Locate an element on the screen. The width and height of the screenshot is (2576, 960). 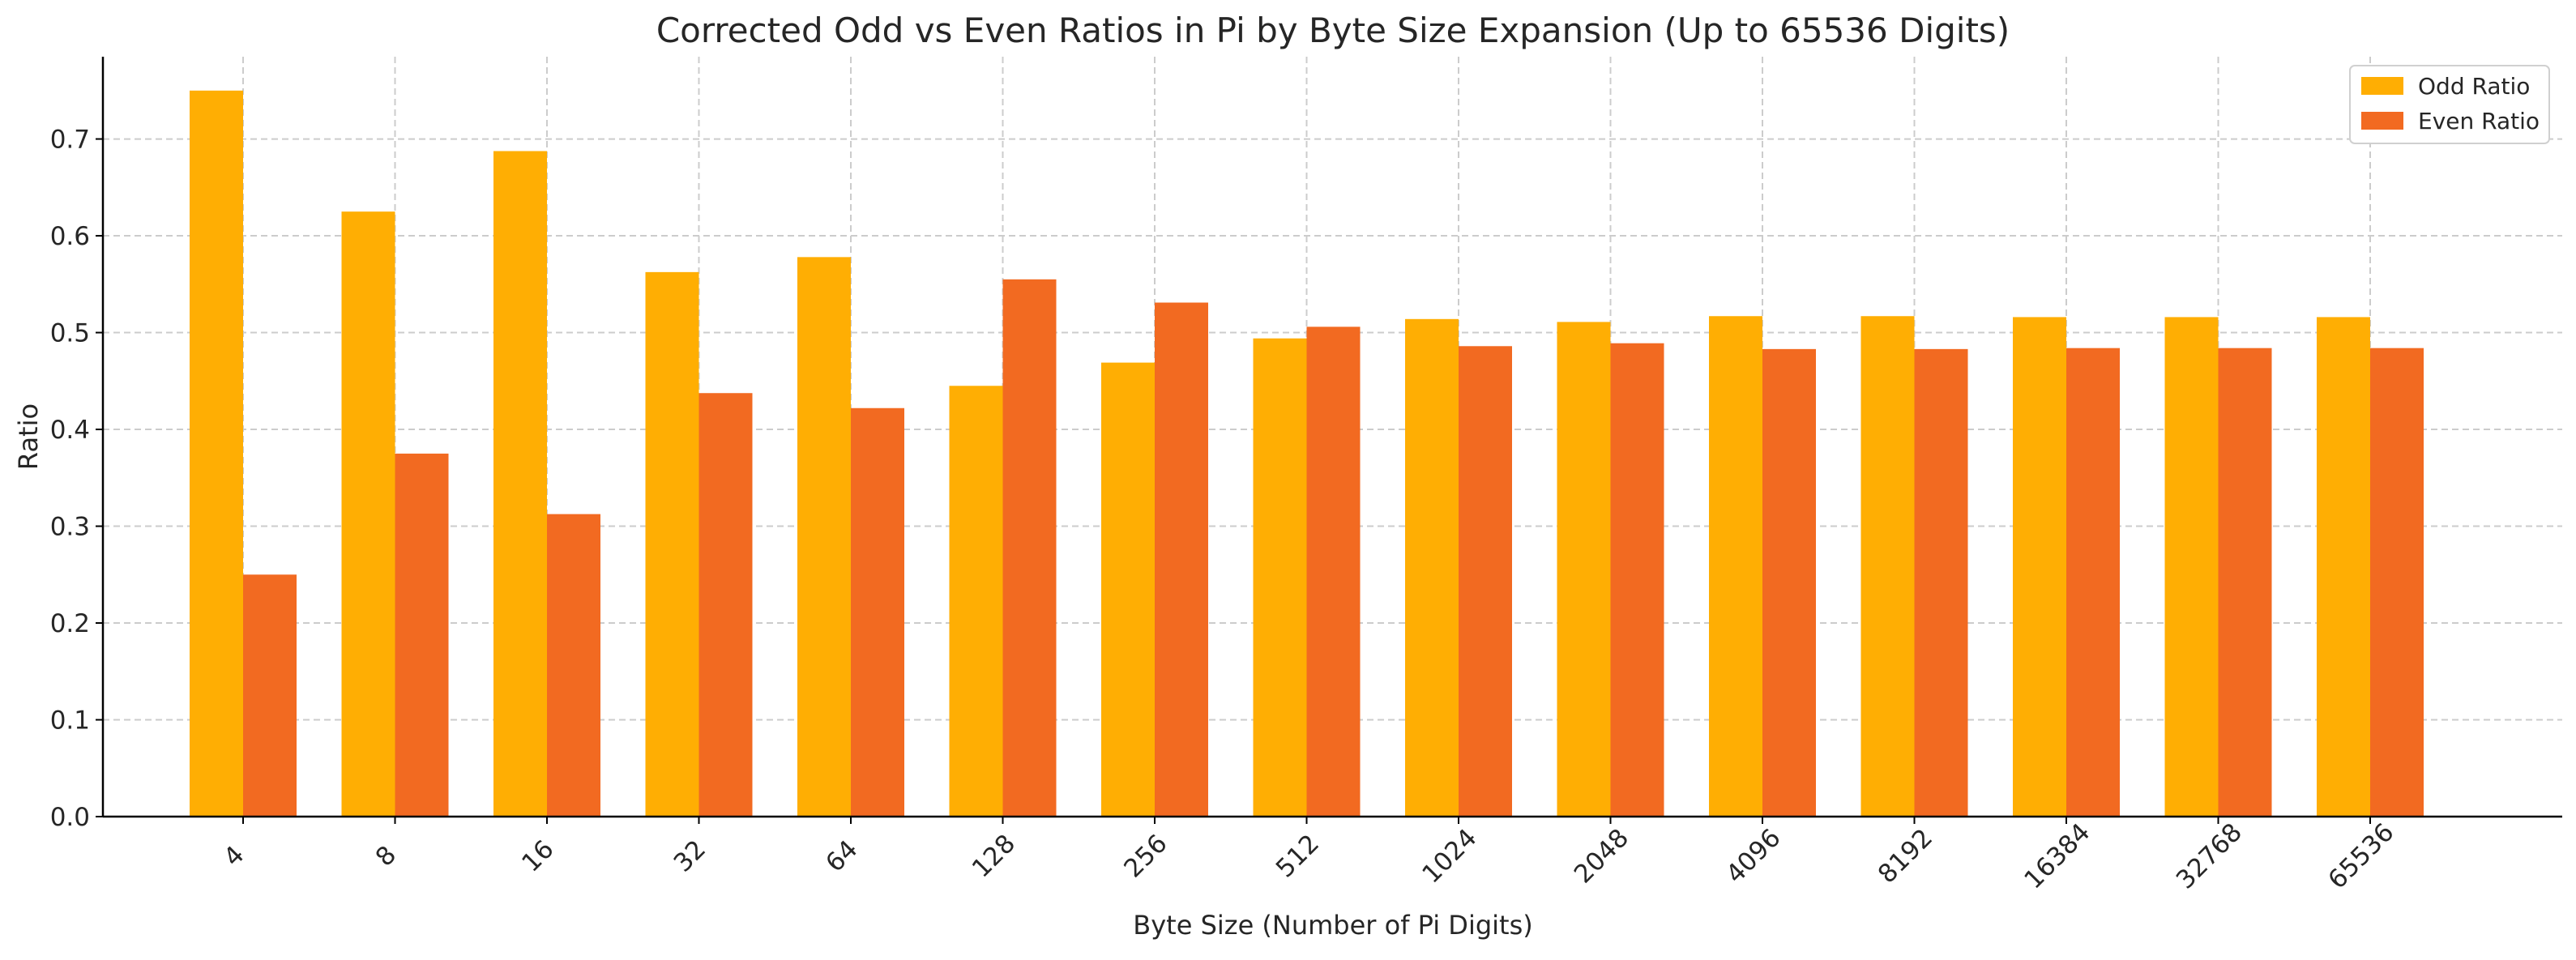
x-tick-label: 4 is located at coordinates (234, 856).